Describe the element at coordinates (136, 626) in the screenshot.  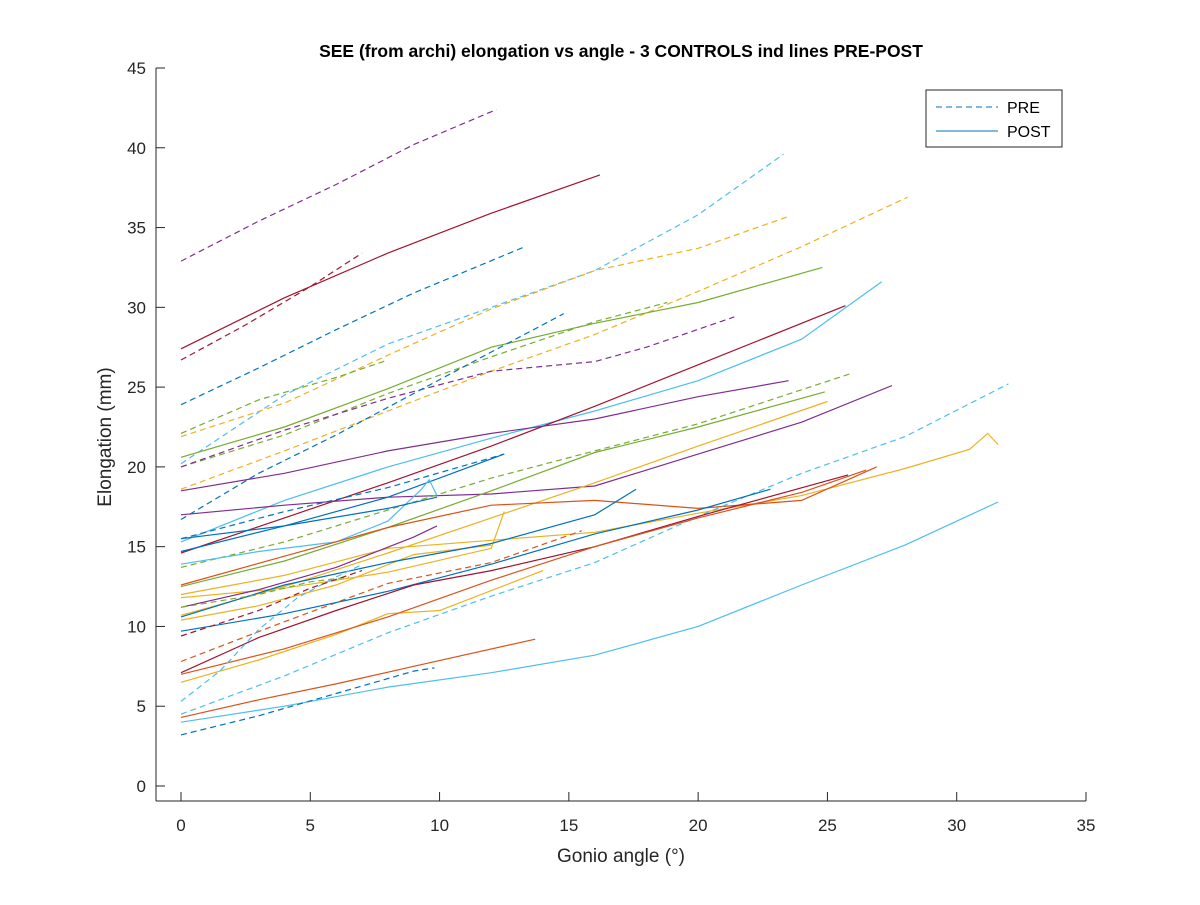
I see `y-tick-label: 10` at that location.